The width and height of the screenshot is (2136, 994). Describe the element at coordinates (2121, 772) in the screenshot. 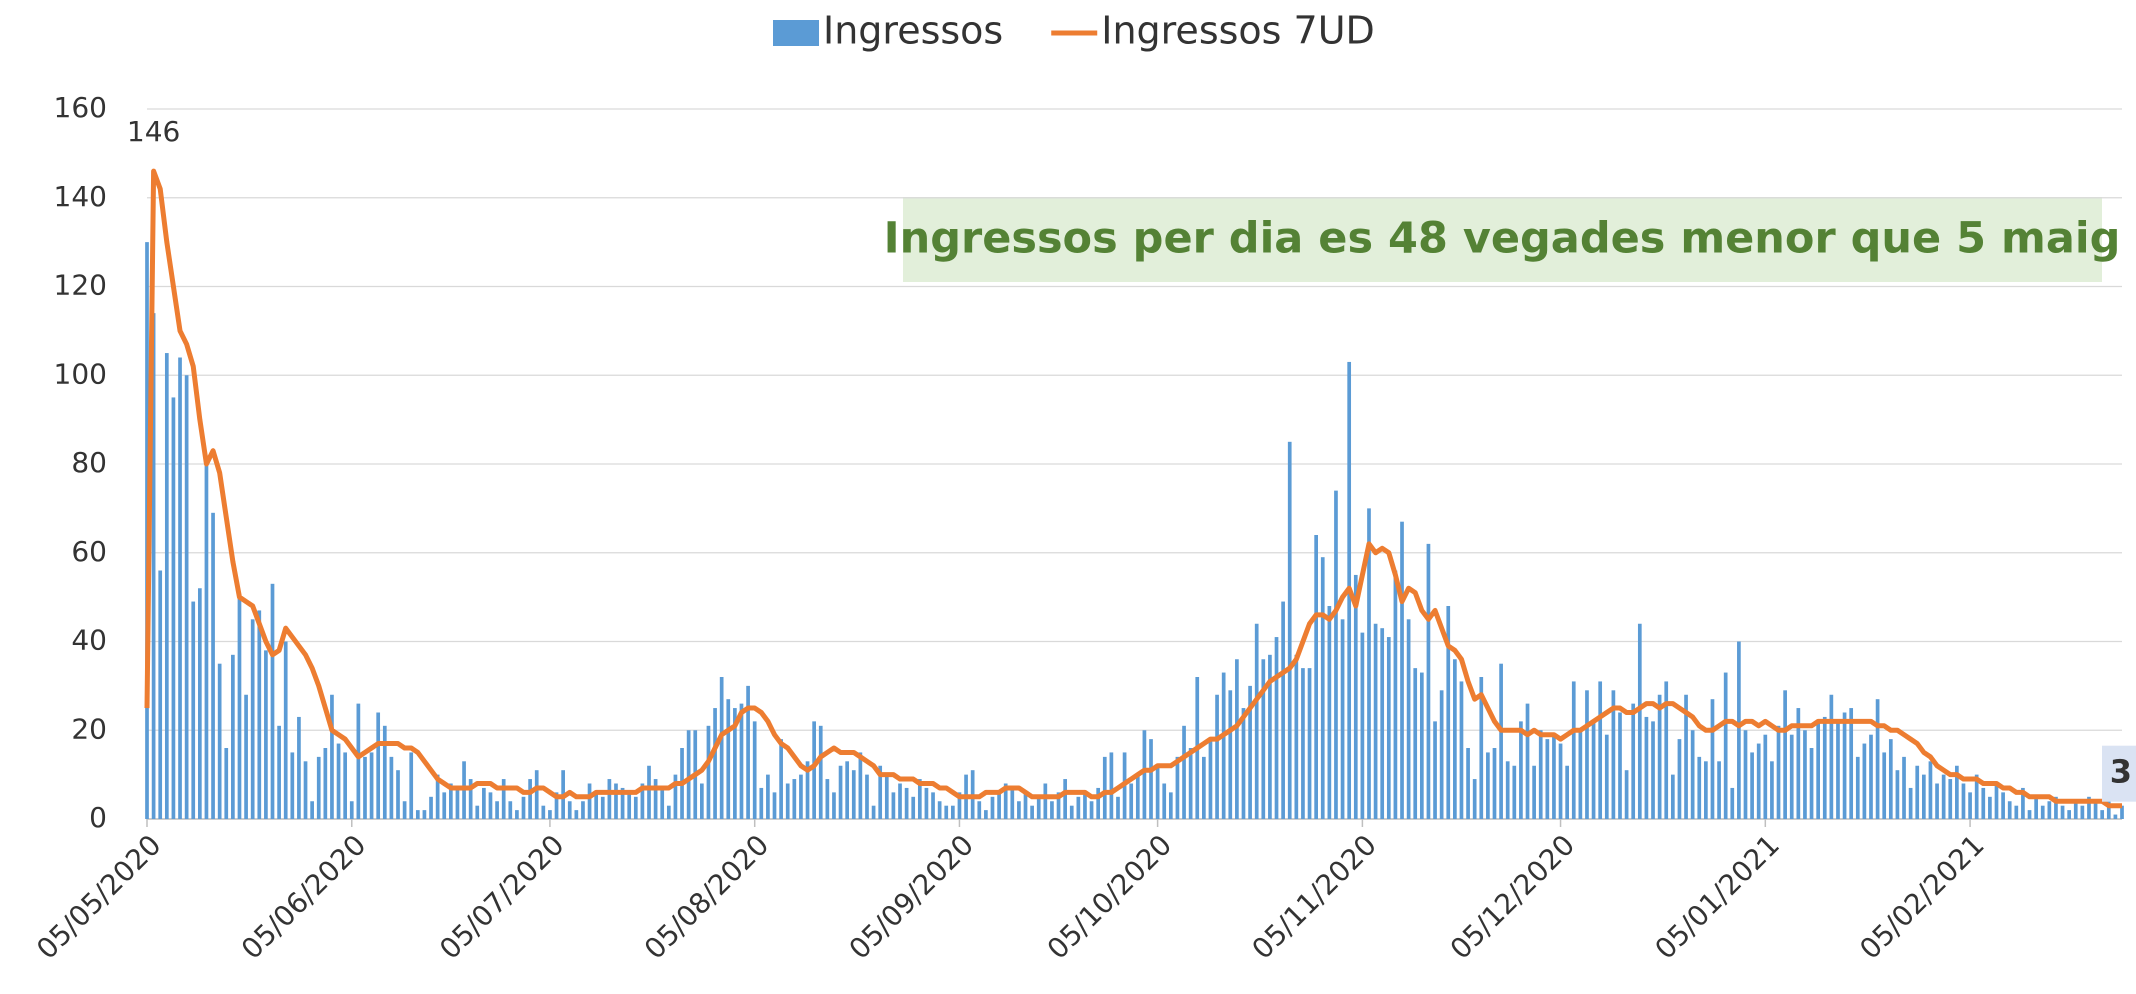

I see `data-label: 3` at that location.